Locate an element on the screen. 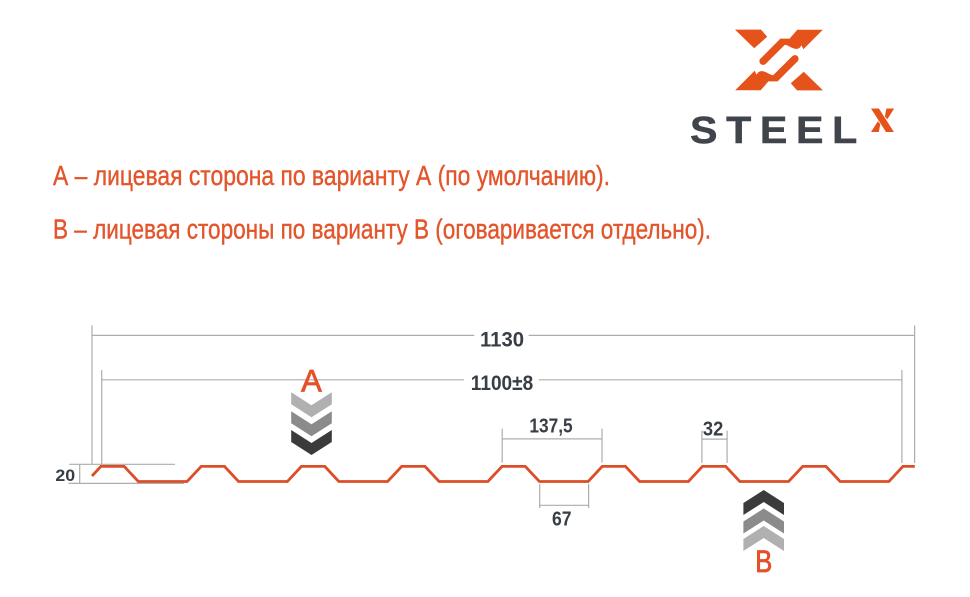 This screenshot has height=597, width=970. svg-text: А is located at coordinates (311, 381).